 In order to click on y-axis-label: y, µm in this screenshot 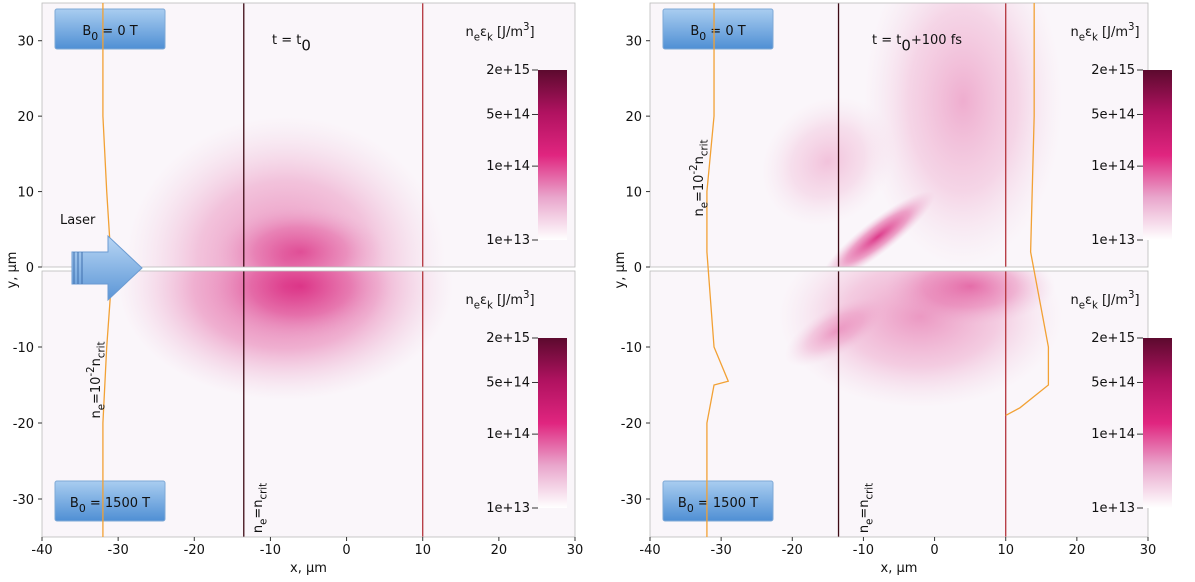, I will do `click(12, 270)`.